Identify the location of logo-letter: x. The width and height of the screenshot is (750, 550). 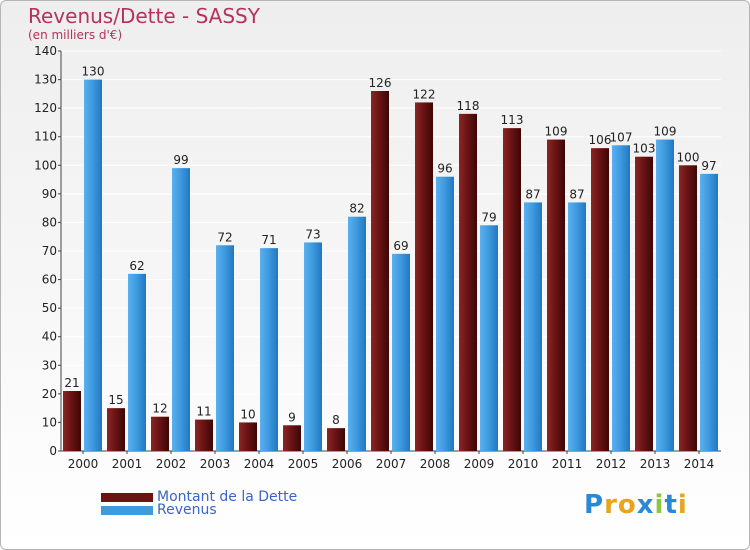
(645, 505).